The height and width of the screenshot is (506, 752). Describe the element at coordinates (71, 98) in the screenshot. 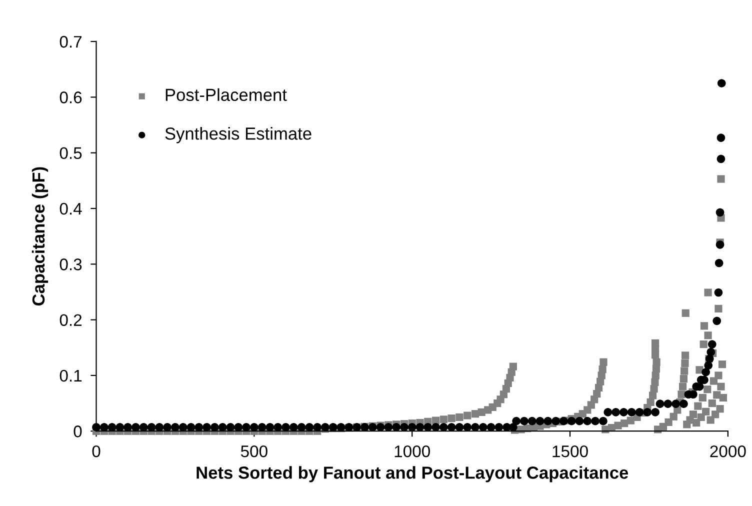

I see `y-tick-label: 0.6` at that location.